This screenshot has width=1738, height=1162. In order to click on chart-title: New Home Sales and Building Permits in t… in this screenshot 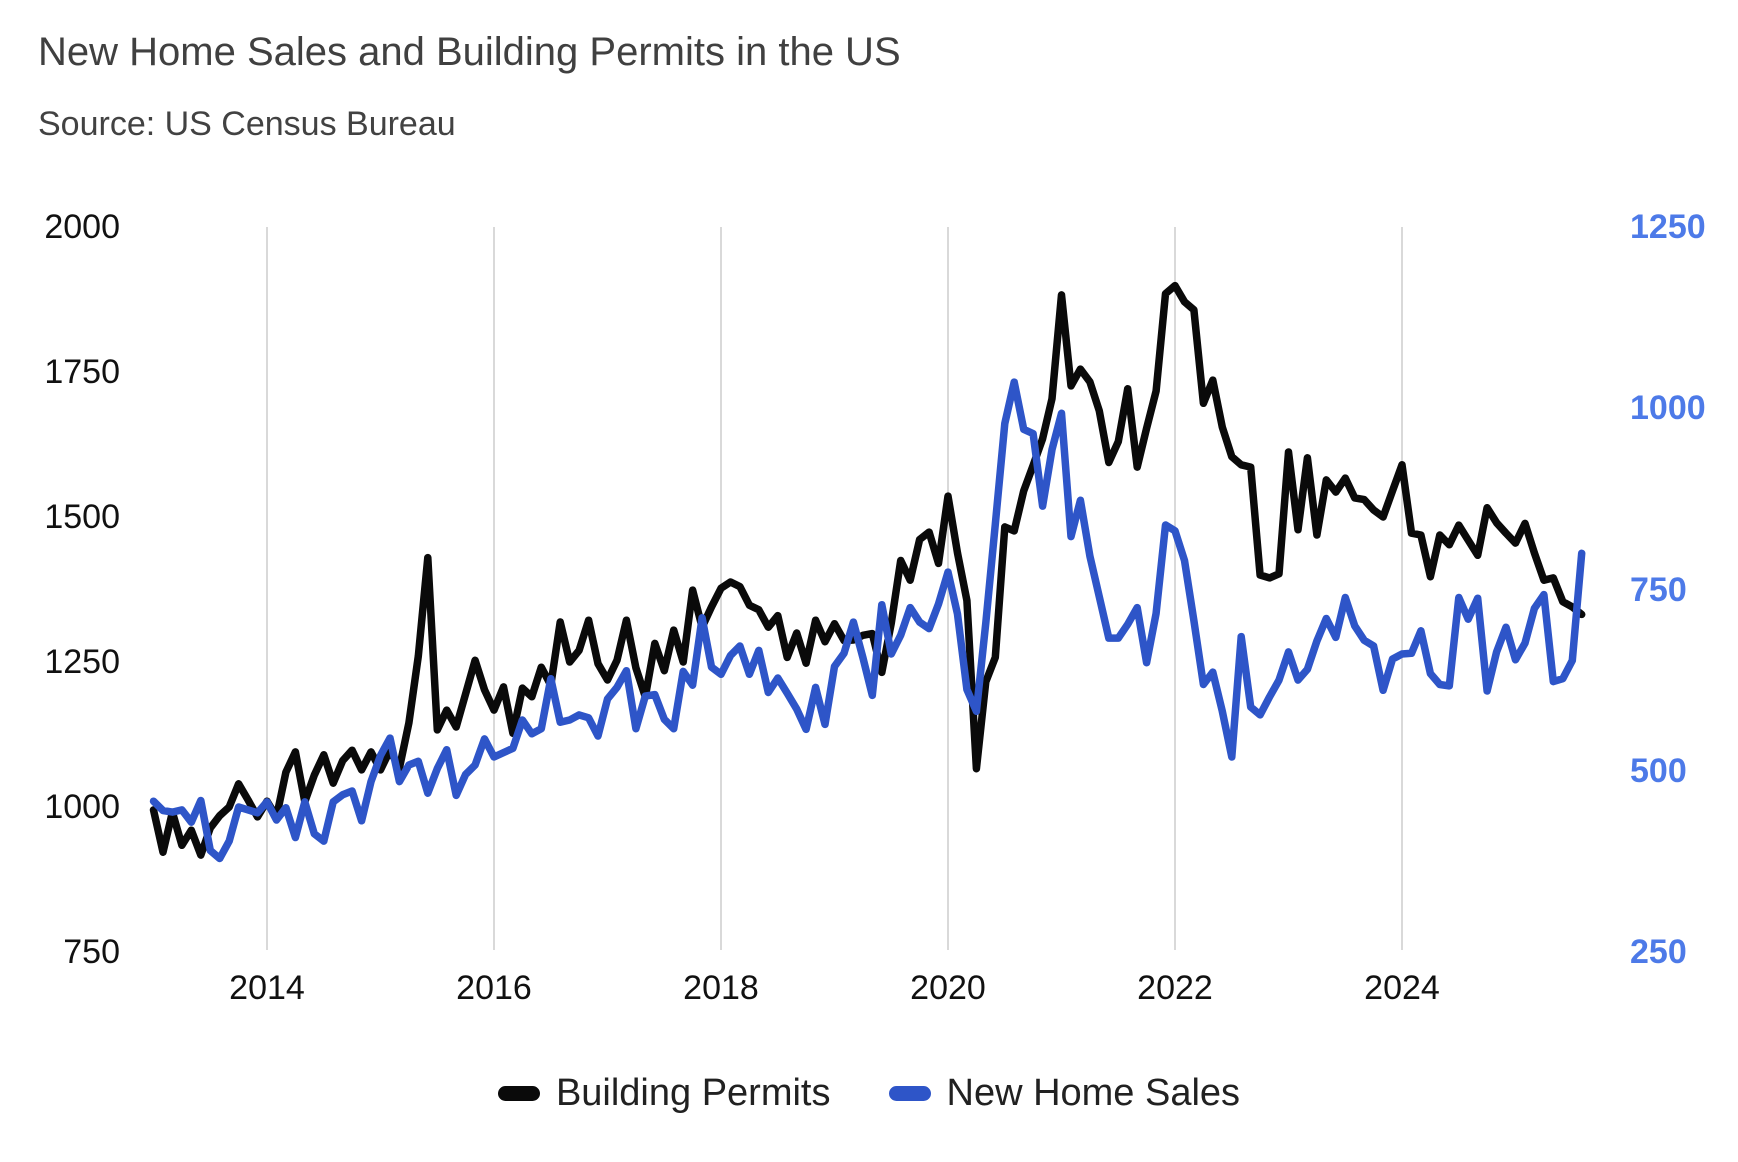, I will do `click(469, 52)`.